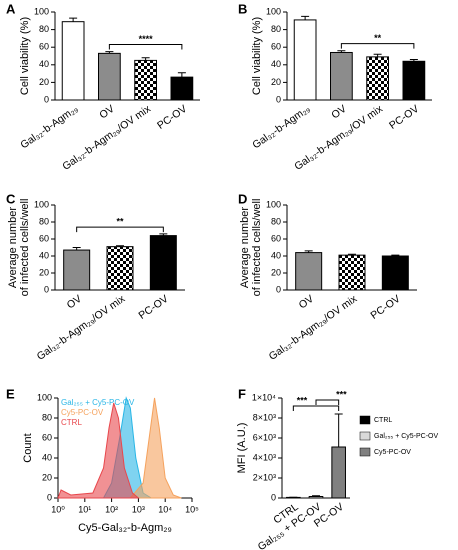 The height and width of the screenshot is (550, 458). What do you see at coordinates (111, 509) in the screenshot?
I see `x-tick-label: 10²` at bounding box center [111, 509].